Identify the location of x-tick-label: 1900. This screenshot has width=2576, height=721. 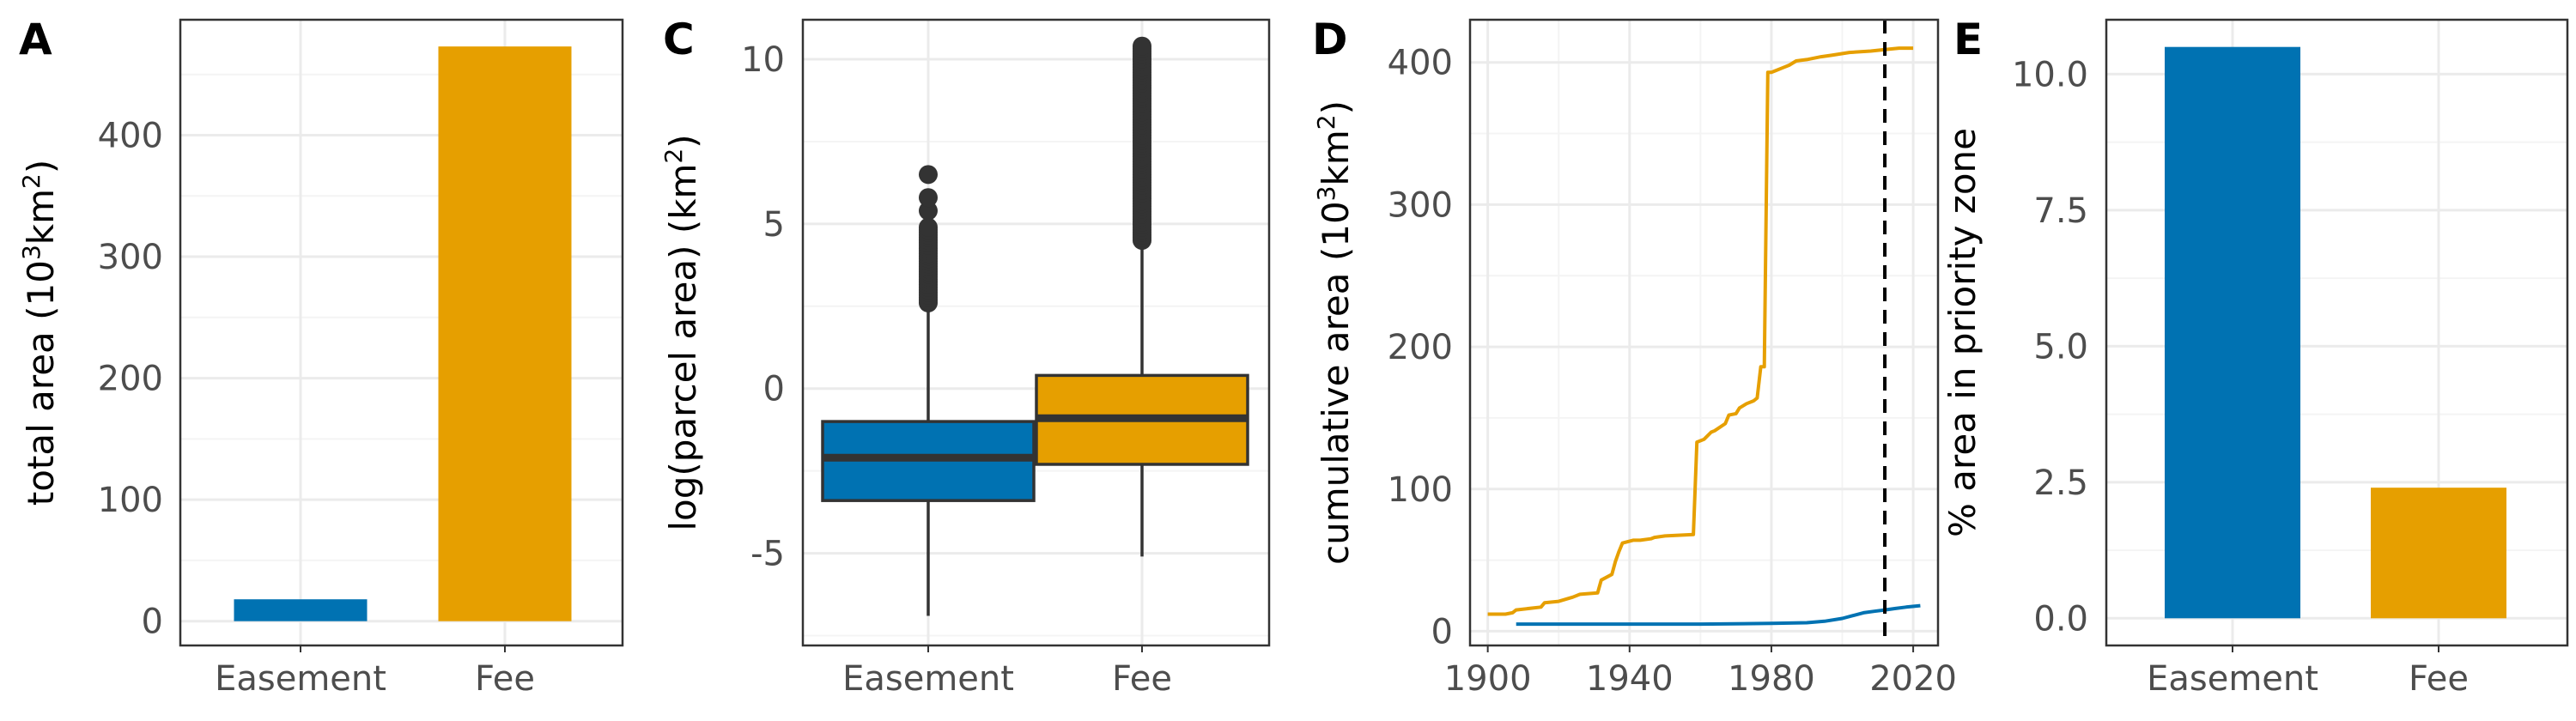
(1488, 679).